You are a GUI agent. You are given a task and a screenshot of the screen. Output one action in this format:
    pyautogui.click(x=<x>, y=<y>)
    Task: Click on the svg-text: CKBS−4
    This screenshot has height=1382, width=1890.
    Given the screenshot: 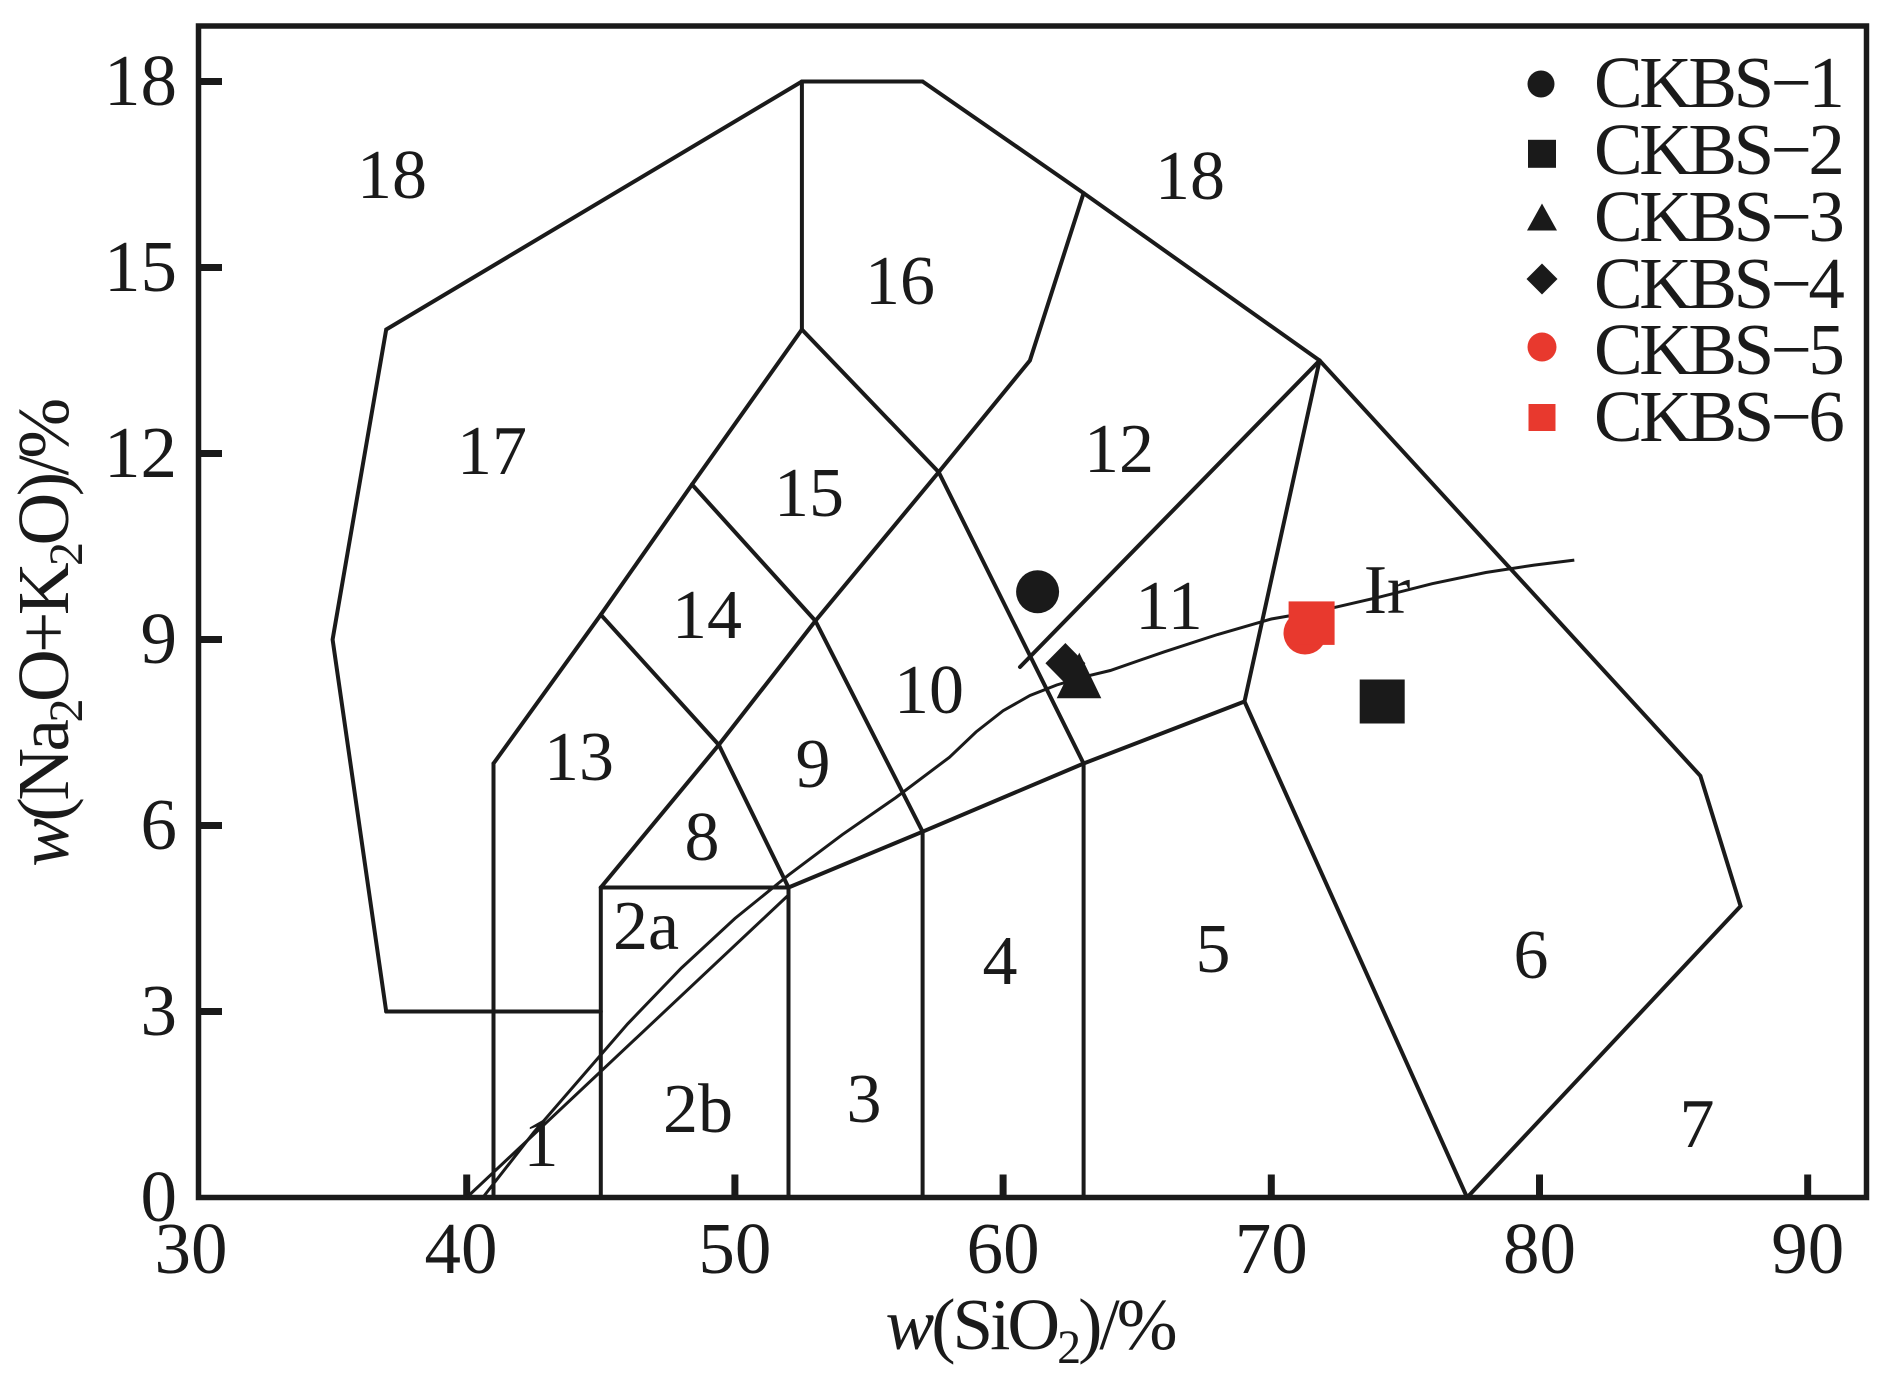 What is the action you would take?
    pyautogui.click(x=1719, y=283)
    